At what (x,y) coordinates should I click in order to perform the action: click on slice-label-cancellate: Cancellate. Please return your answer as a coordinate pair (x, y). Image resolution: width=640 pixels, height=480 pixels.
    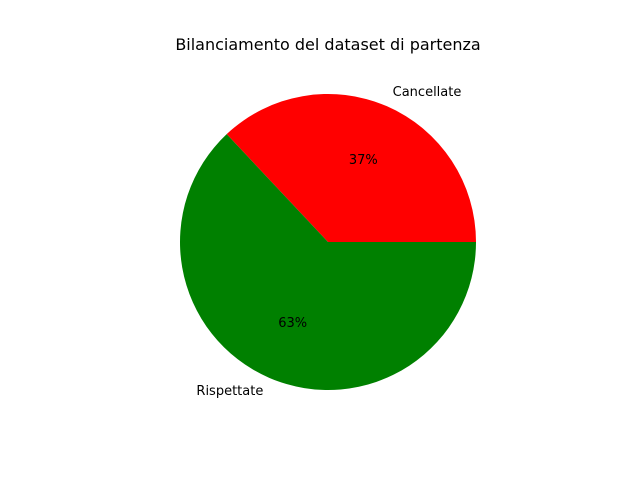
    Looking at the image, I should click on (427, 92).